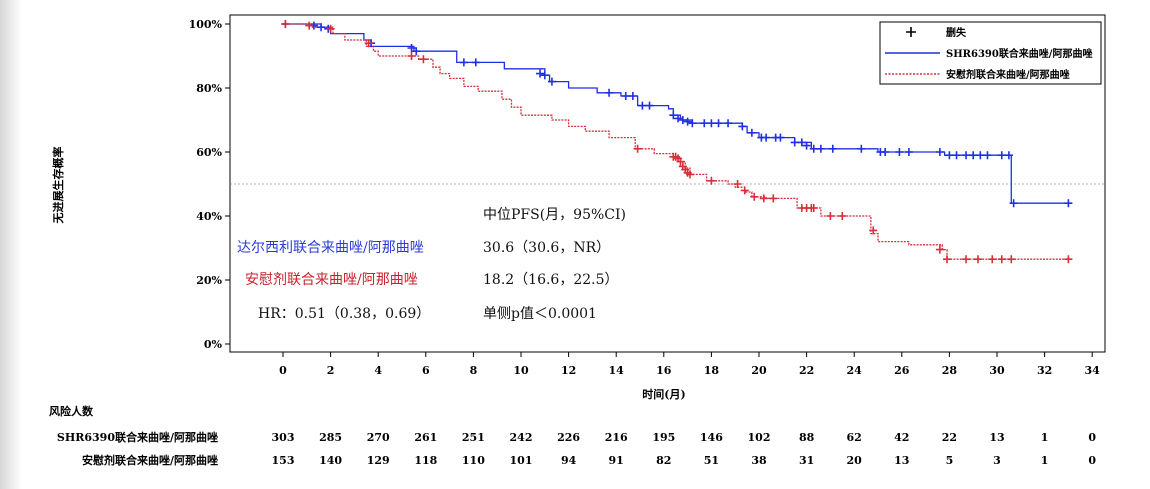 Image resolution: width=1150 pixels, height=489 pixels. What do you see at coordinates (1092, 460) in the screenshot?
I see `risk-value-placebo: 0` at bounding box center [1092, 460].